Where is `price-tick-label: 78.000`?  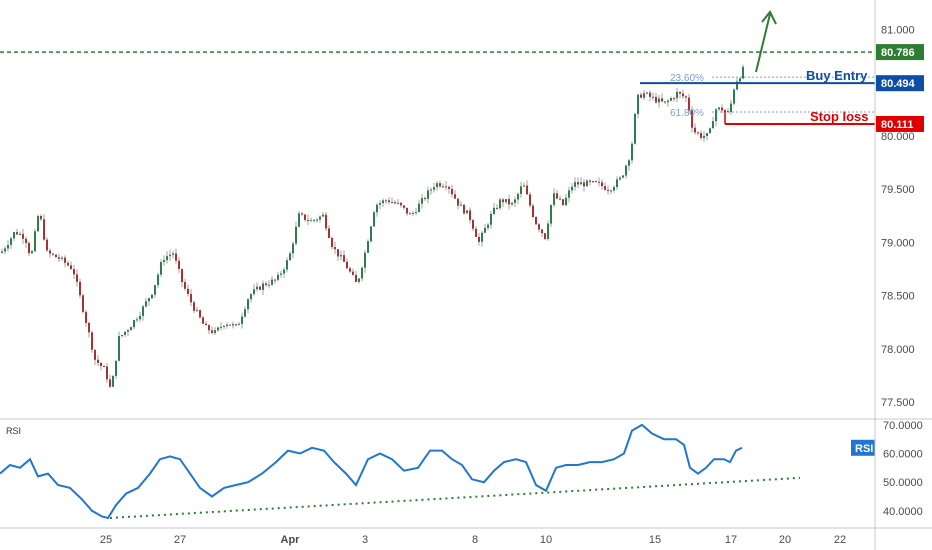 price-tick-label: 78.000 is located at coordinates (898, 350).